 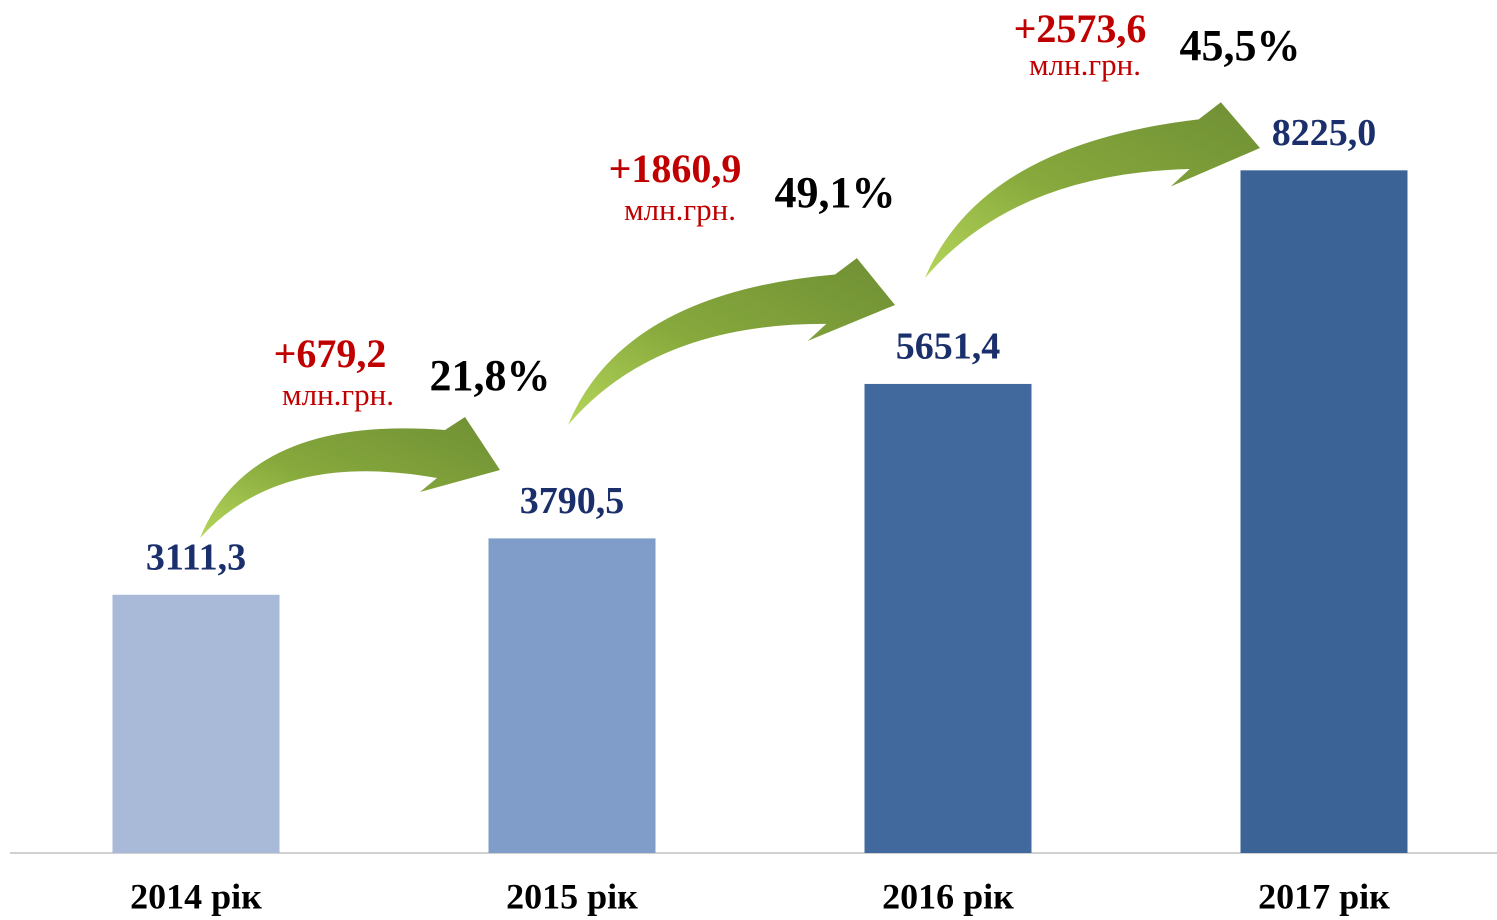 What do you see at coordinates (948, 347) in the screenshot?
I see `value-label: 5651,4` at bounding box center [948, 347].